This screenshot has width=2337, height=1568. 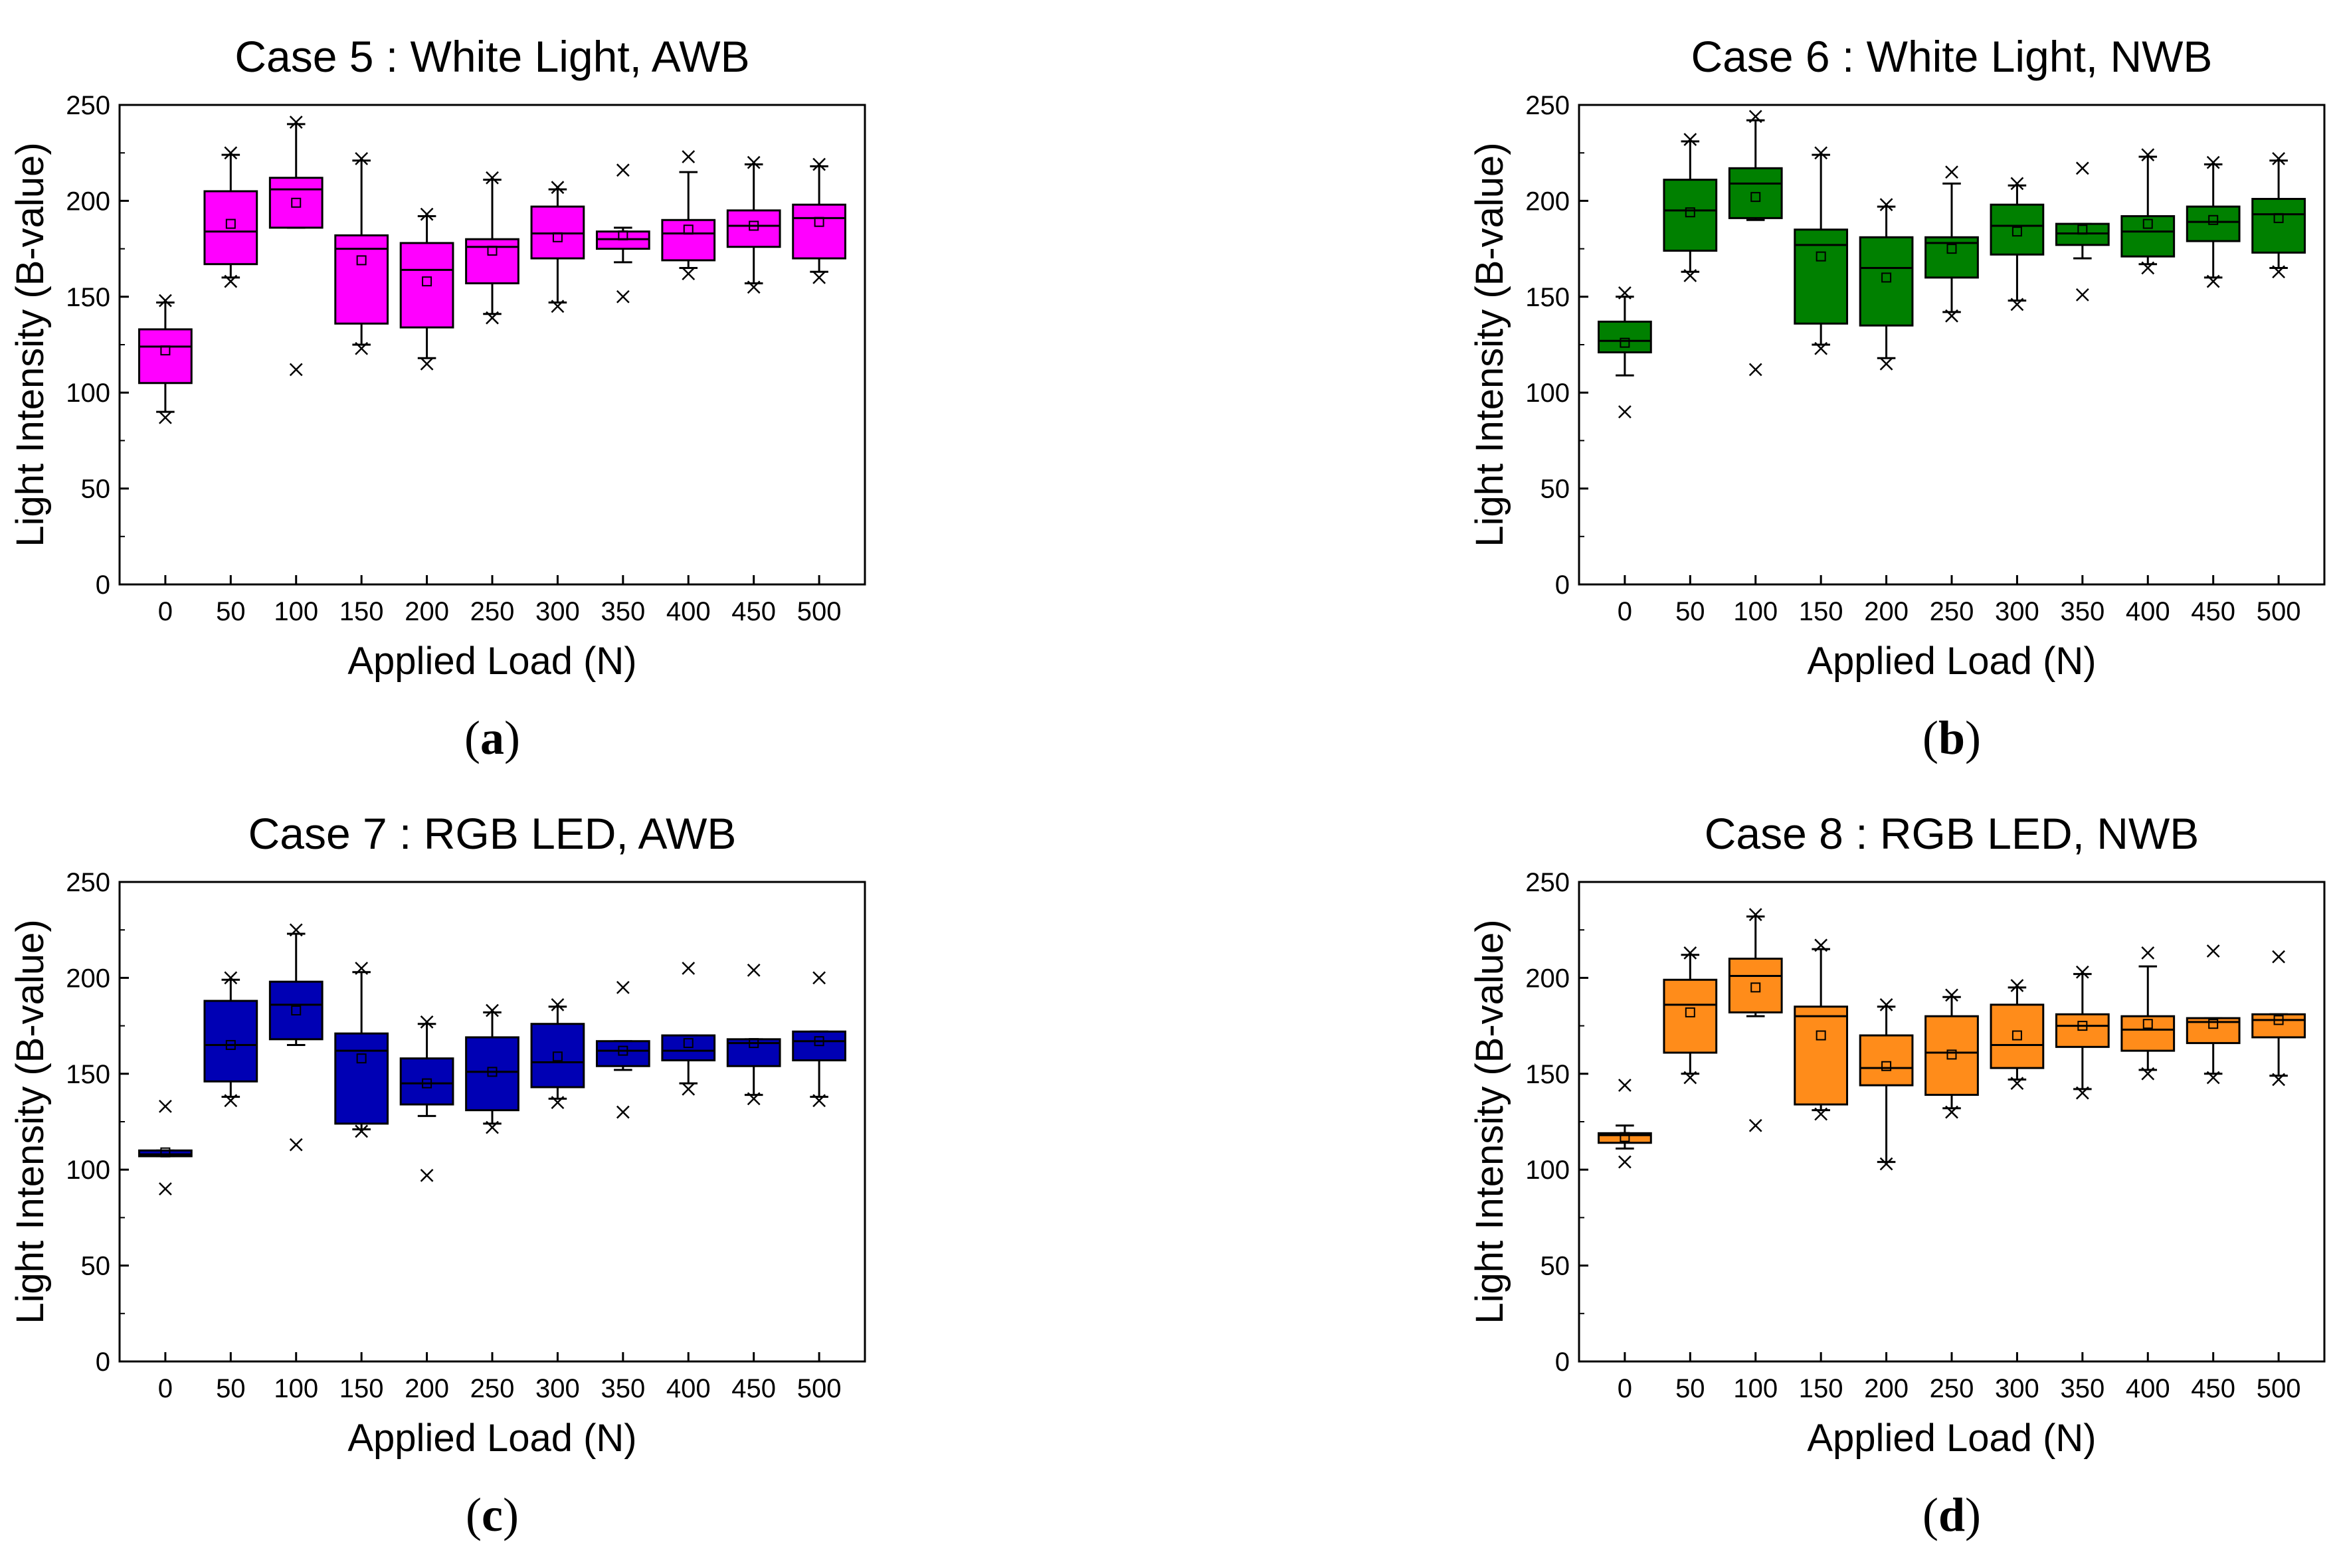 I want to click on panel-label: (d), so click(x=1952, y=1514).